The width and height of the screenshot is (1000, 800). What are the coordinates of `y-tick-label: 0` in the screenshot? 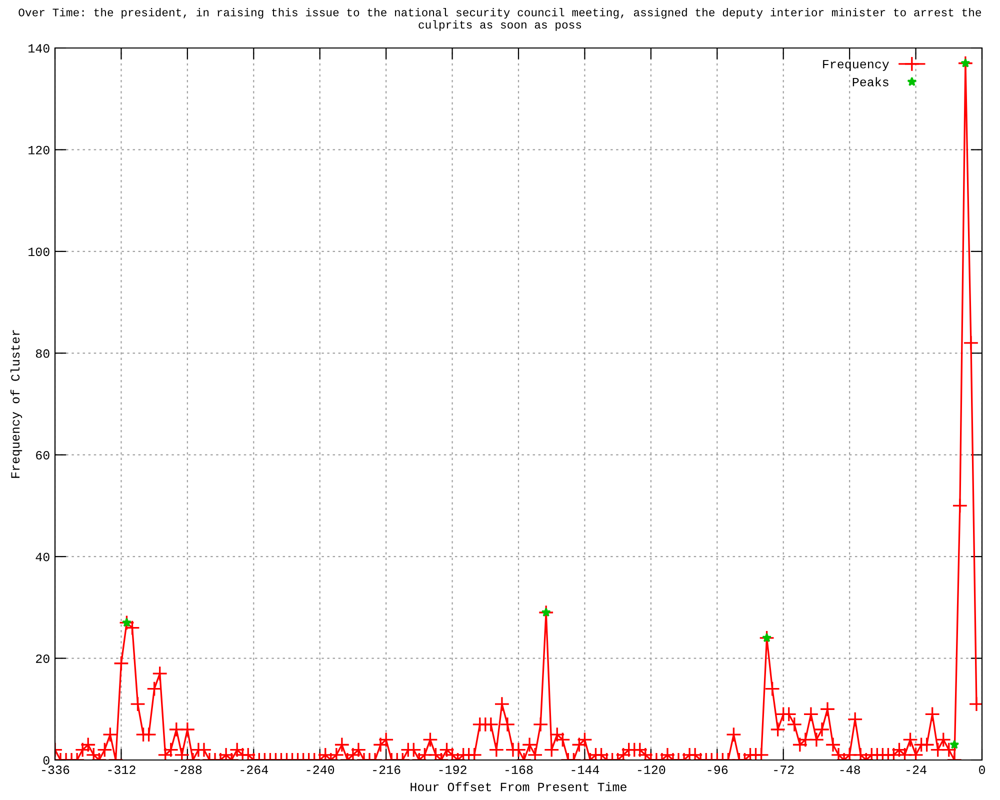 It's located at (46, 760).